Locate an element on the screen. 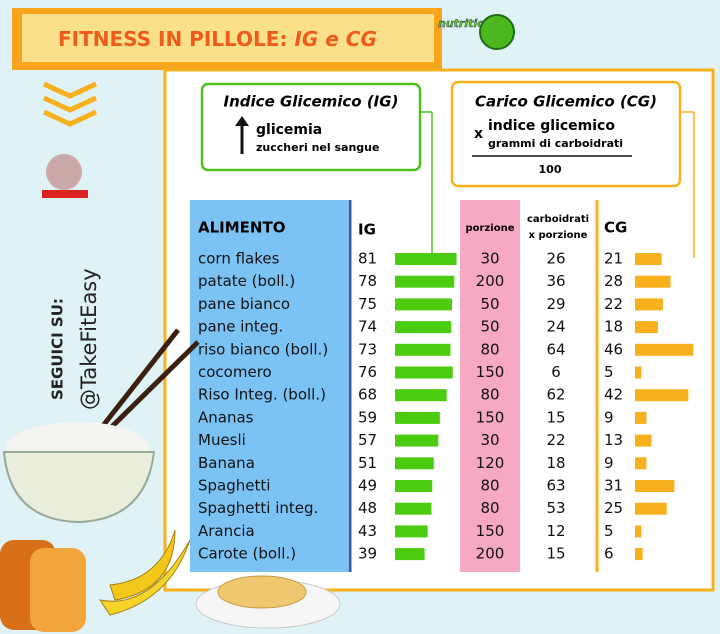 The height and width of the screenshot is (634, 720). cg-value: 13 is located at coordinates (613, 440).